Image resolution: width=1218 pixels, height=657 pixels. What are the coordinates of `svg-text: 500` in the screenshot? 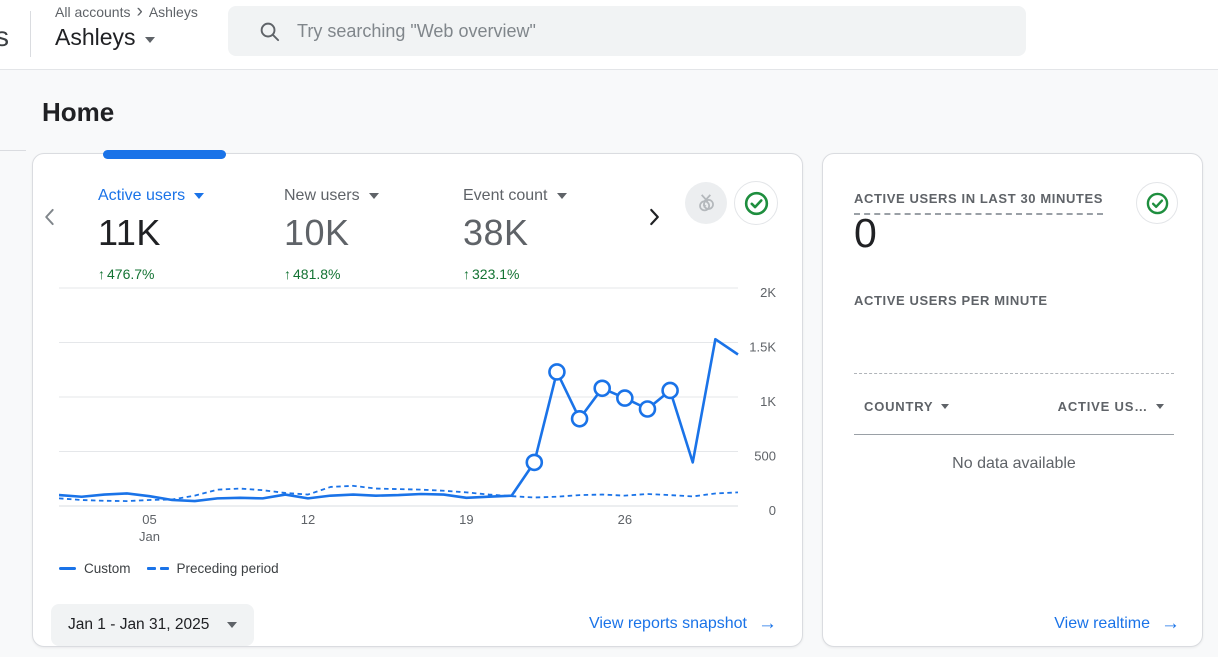 It's located at (765, 456).